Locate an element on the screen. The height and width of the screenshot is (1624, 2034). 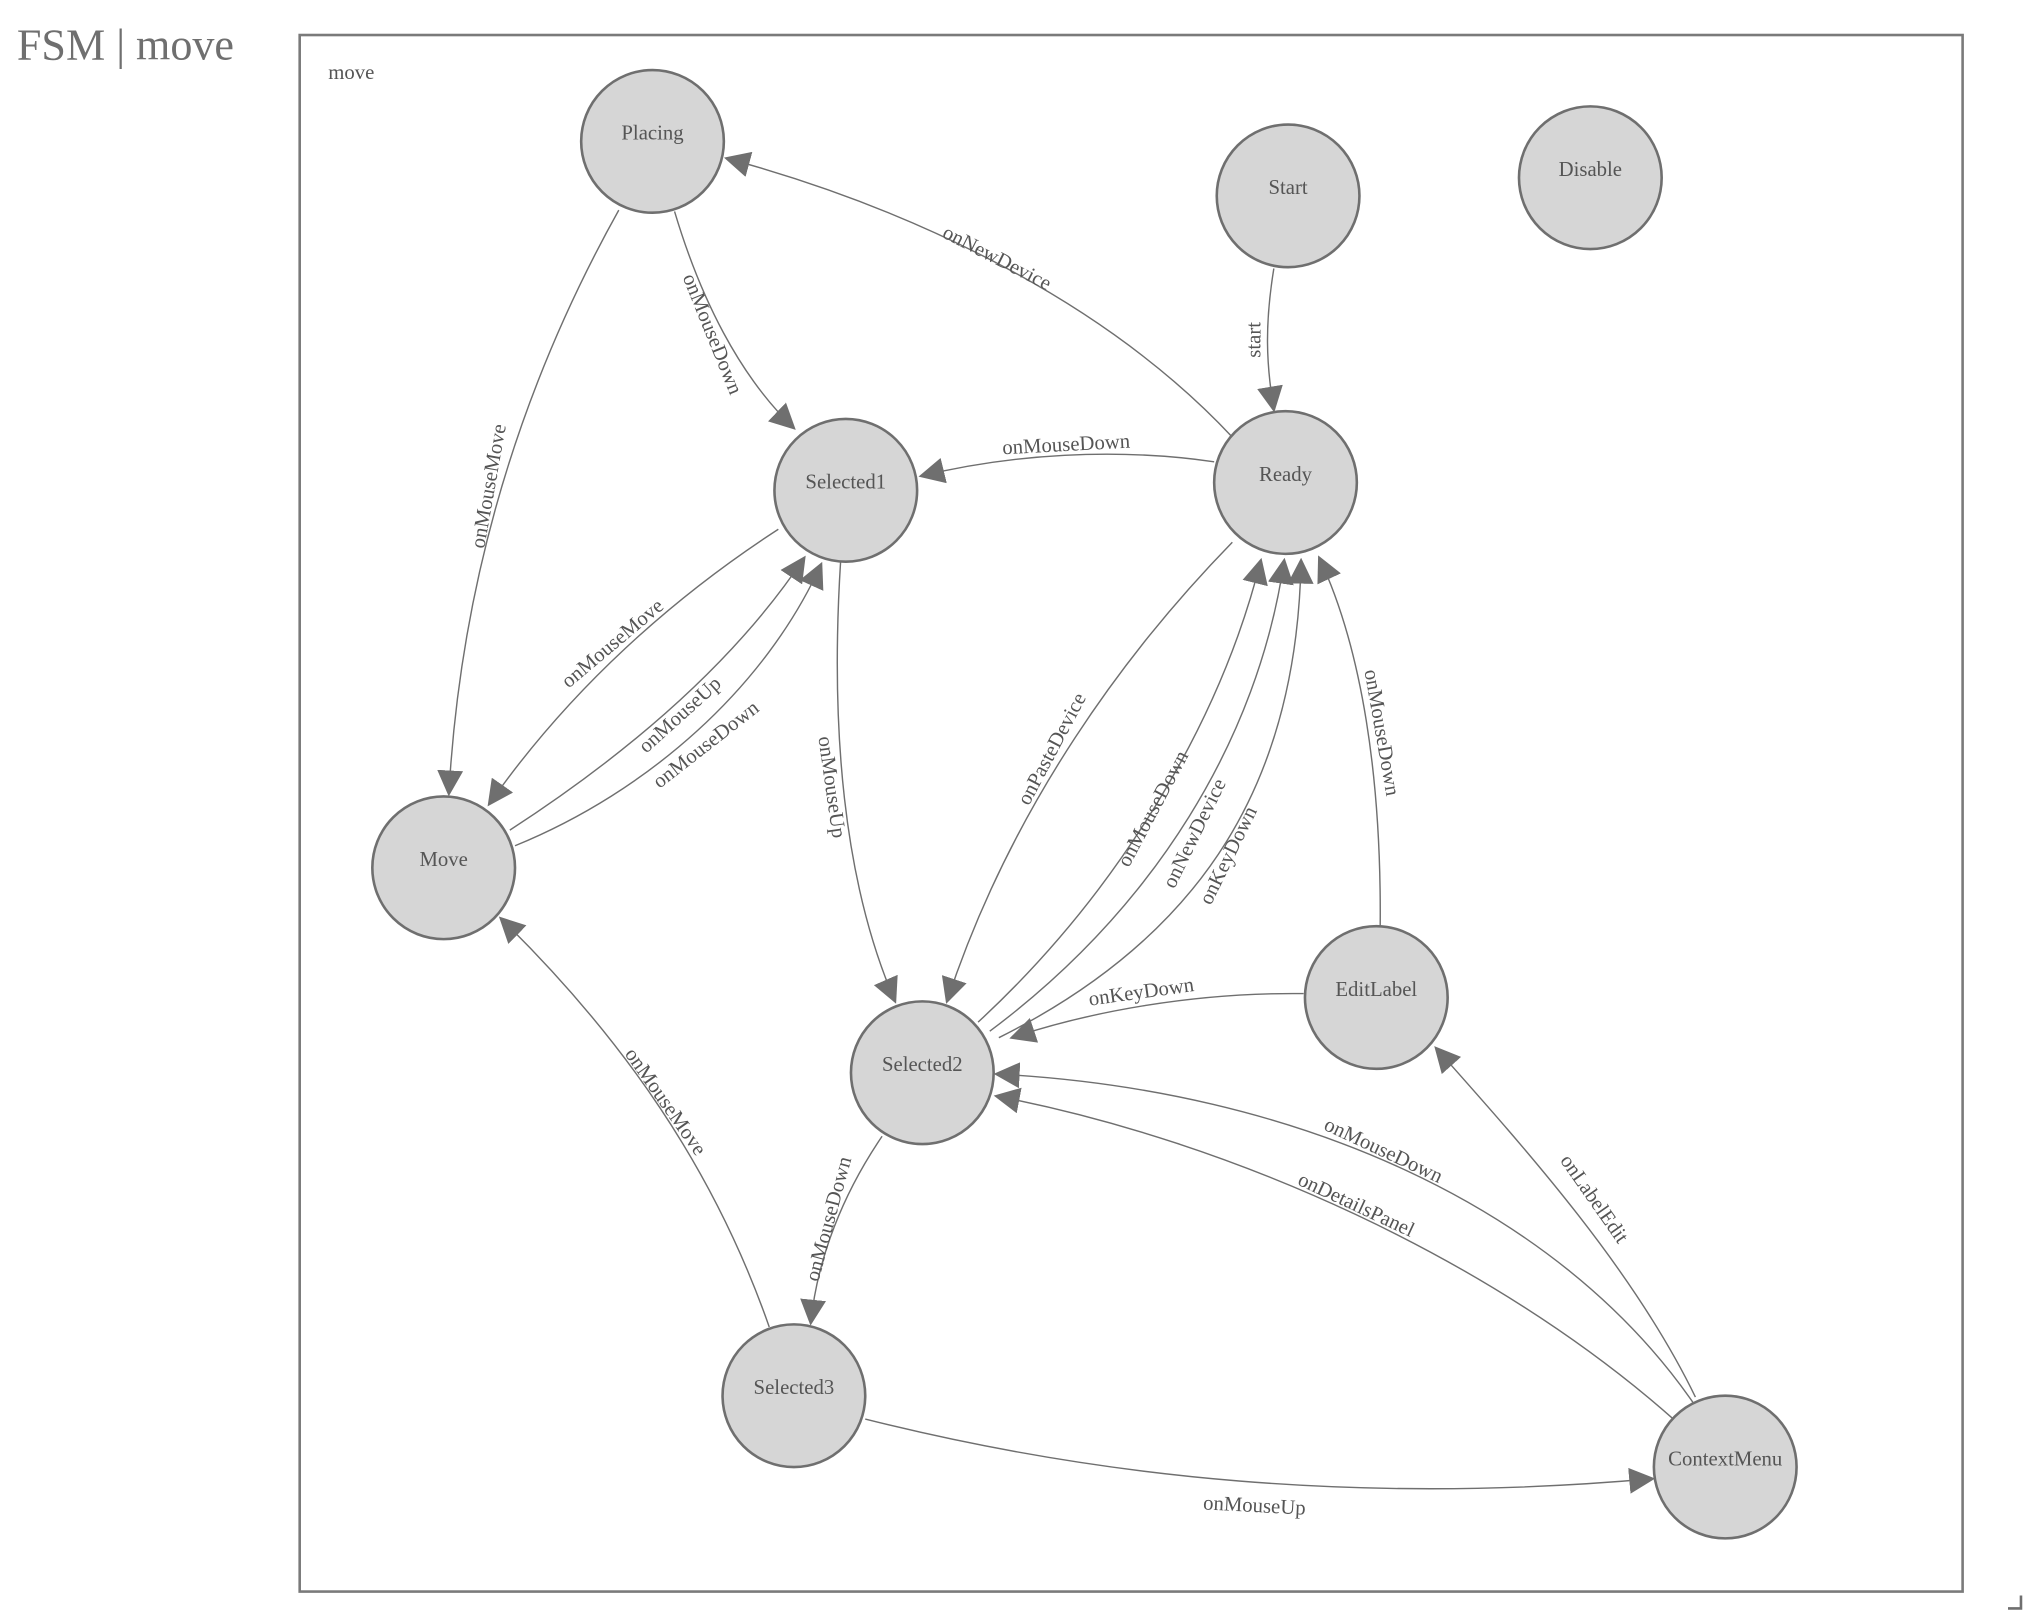
edge-selected2-to-selected3: onMouseDown is located at coordinates (841, 1230).